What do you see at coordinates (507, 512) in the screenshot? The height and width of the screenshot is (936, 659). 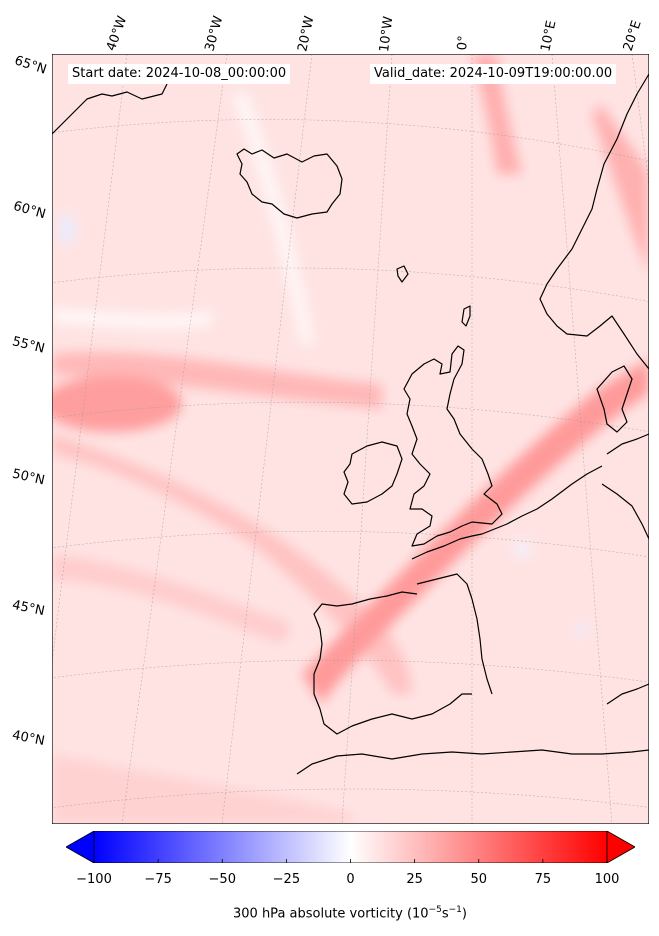 I see `france-coast` at bounding box center [507, 512].